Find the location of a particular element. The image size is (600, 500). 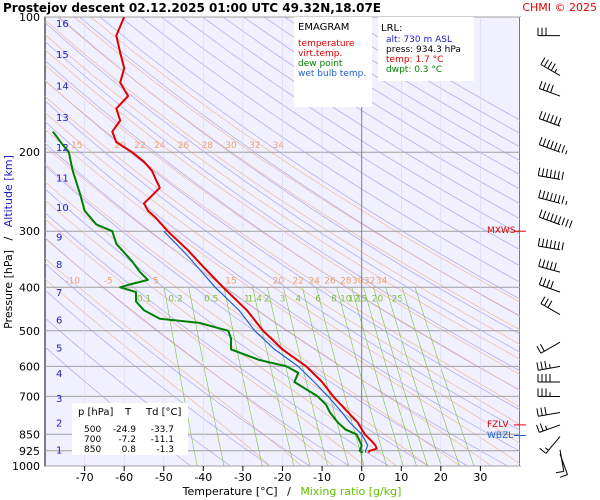

table-header-t: T is located at coordinates (128, 412).